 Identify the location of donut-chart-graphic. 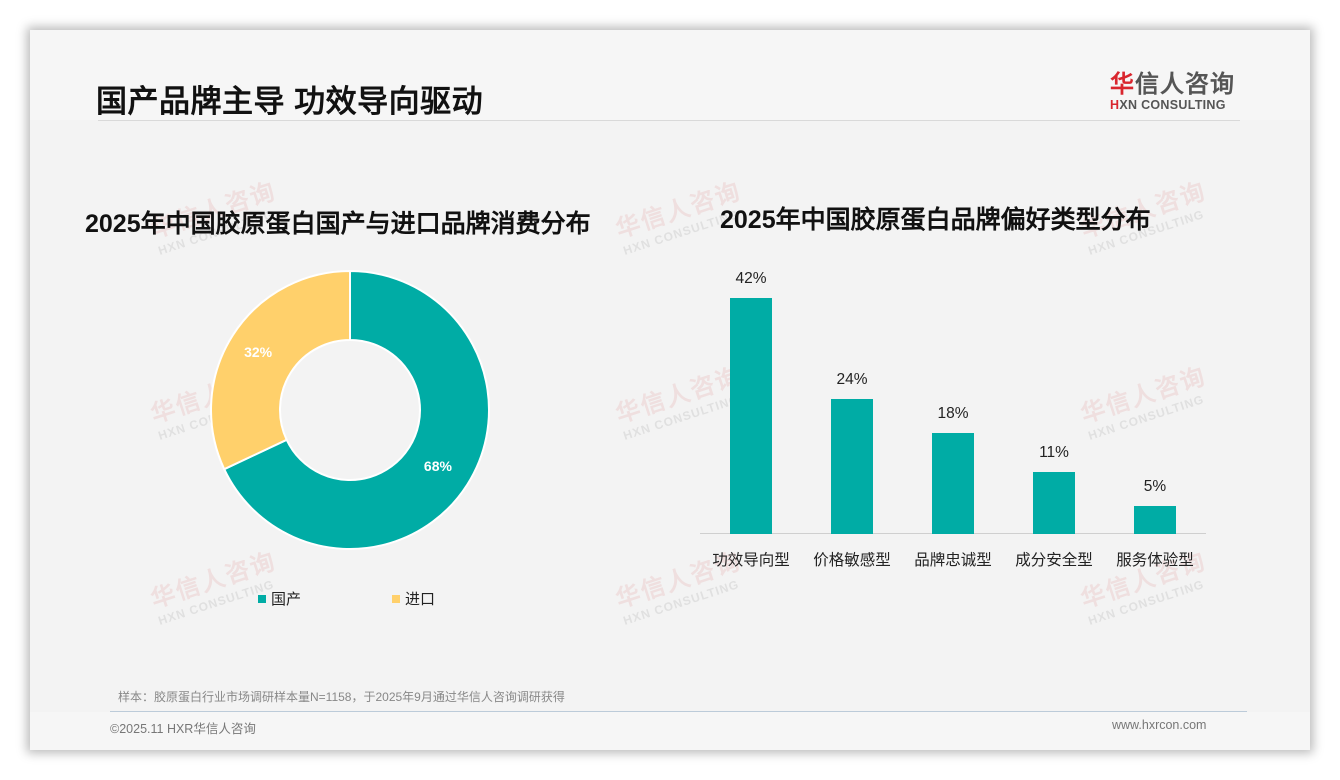
(350, 409).